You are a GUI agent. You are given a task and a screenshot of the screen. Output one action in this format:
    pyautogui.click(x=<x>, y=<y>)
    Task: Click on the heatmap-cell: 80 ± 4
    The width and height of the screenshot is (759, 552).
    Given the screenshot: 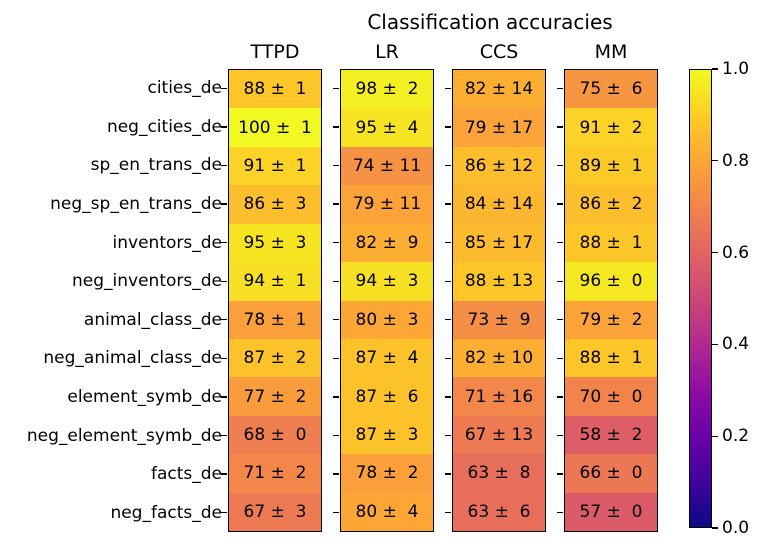 What is the action you would take?
    pyautogui.click(x=387, y=512)
    